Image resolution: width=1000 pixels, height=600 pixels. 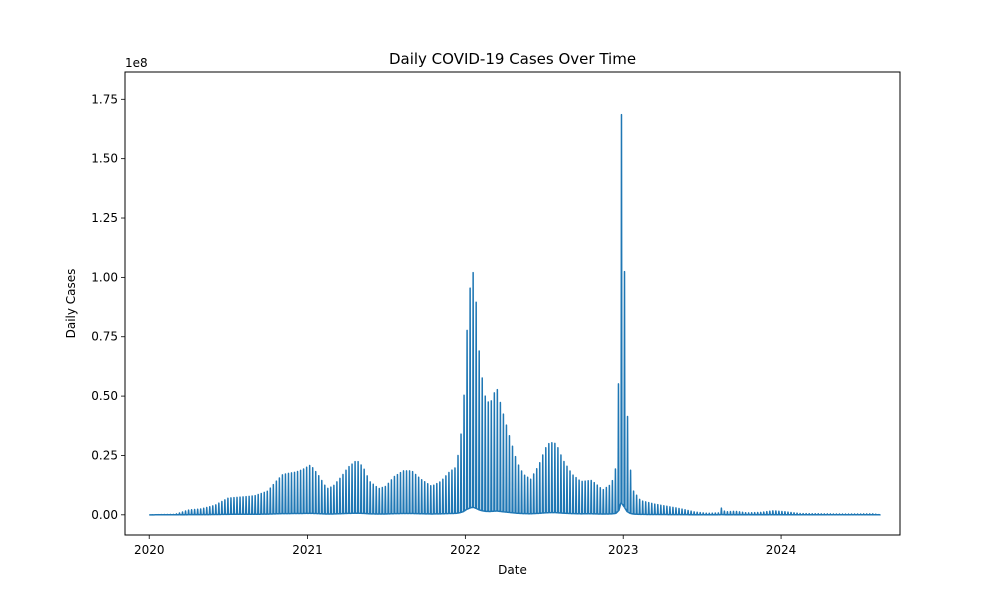 What do you see at coordinates (104, 99) in the screenshot?
I see `y-tick-label: 1.75` at bounding box center [104, 99].